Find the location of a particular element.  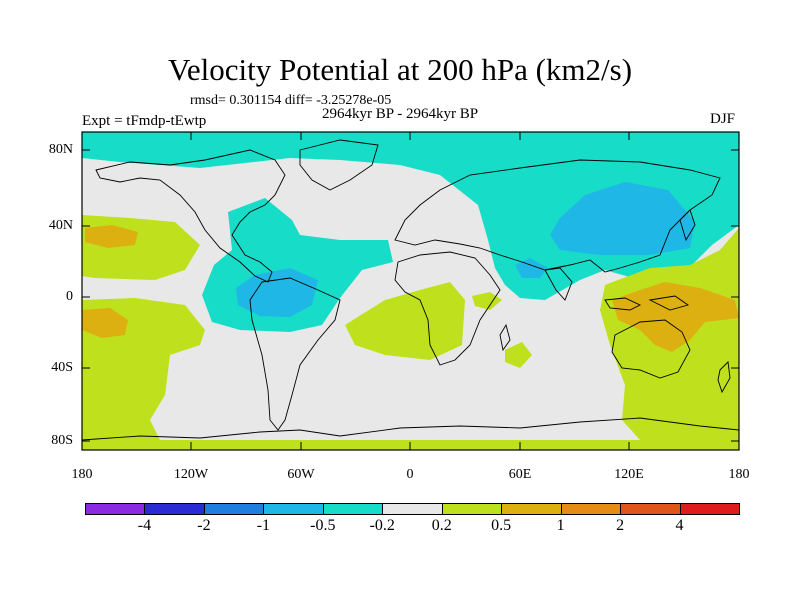

lon-label-0: 0 is located at coordinates (410, 474).